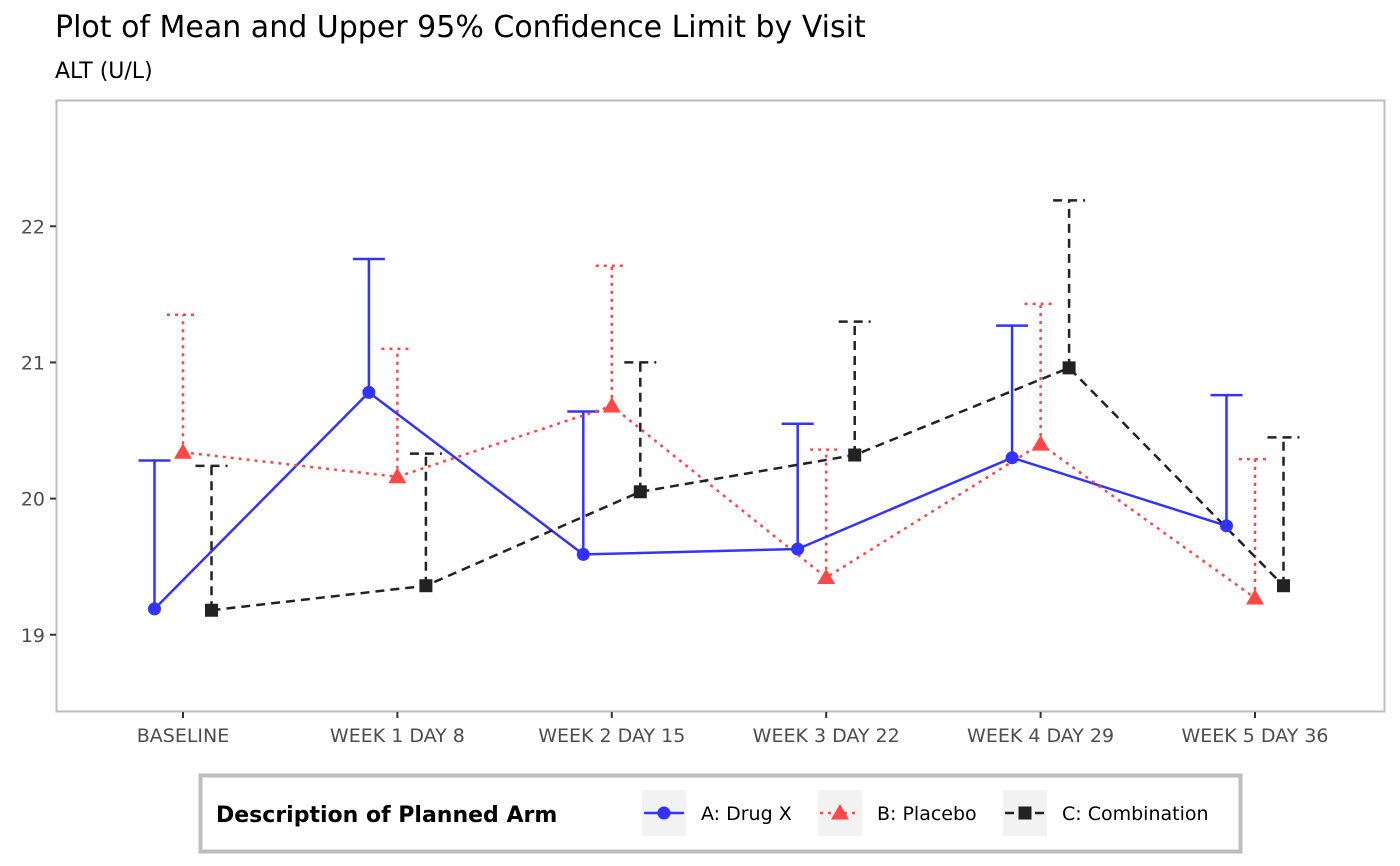 The height and width of the screenshot is (866, 1400). I want to click on legend-label: A: Drug X, so click(746, 814).